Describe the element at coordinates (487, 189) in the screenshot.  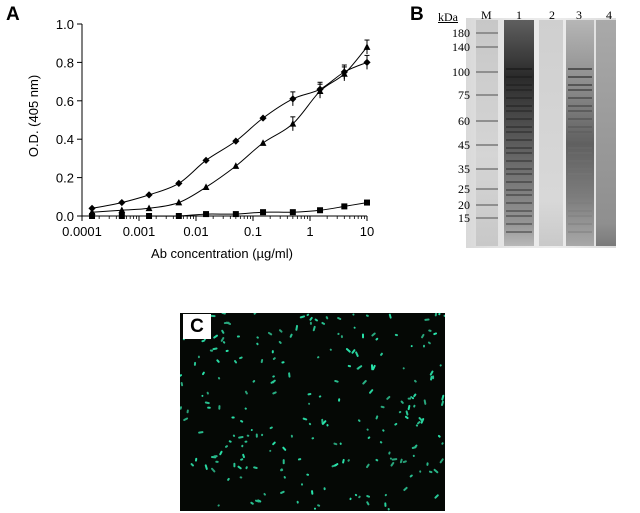
I see `marker-band` at that location.